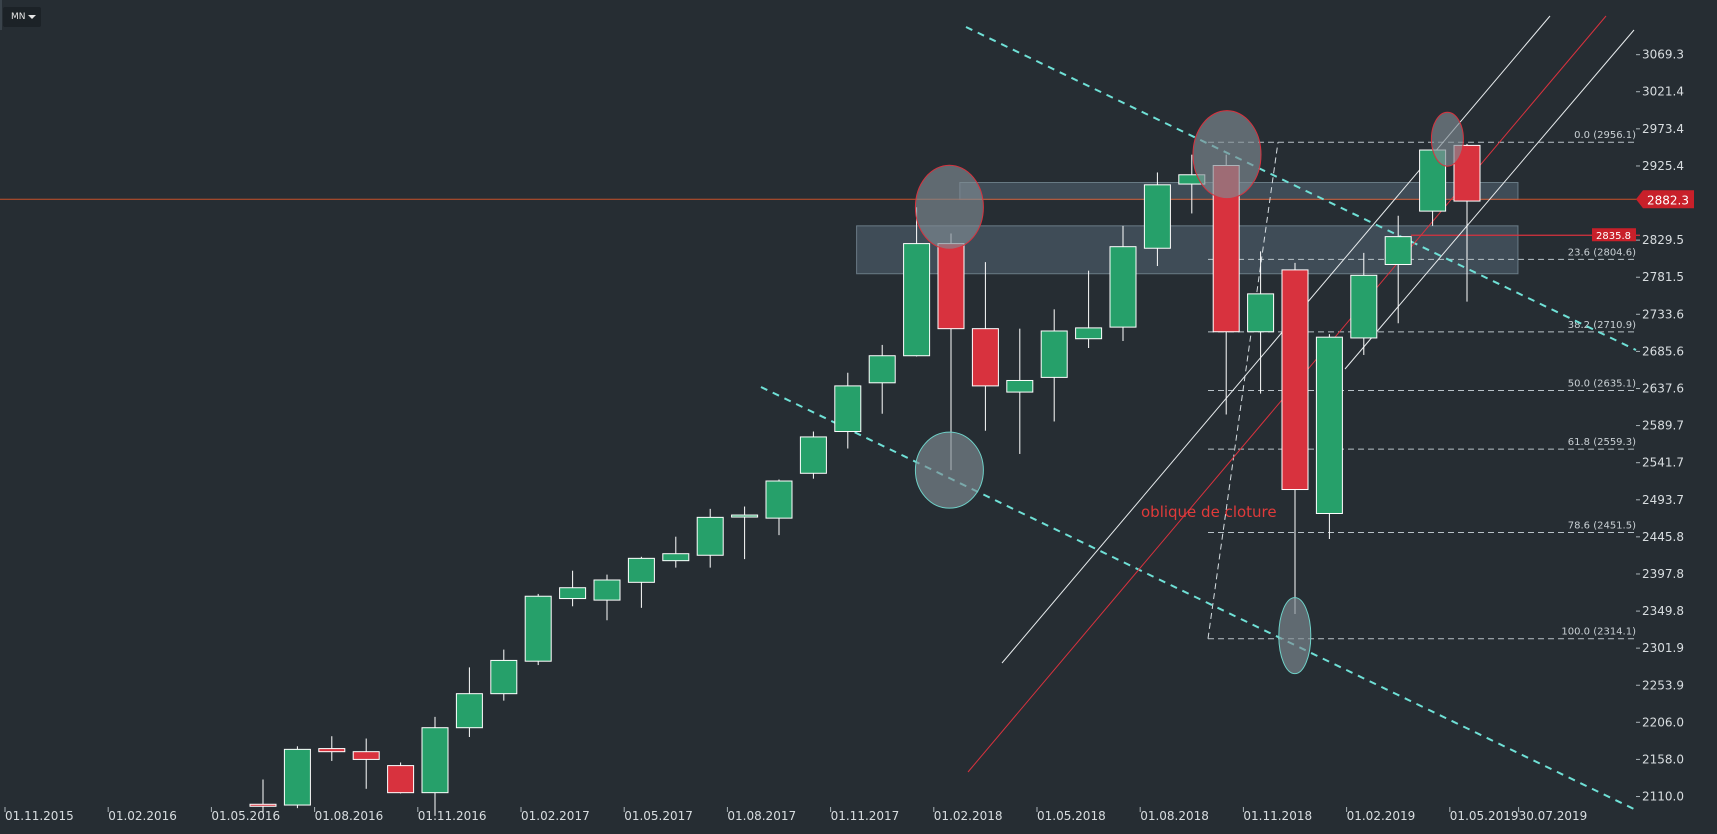 The width and height of the screenshot is (1717, 834). What do you see at coordinates (1602, 442) in the screenshot?
I see `fib-label-4: 61.8 (2559.3)` at bounding box center [1602, 442].